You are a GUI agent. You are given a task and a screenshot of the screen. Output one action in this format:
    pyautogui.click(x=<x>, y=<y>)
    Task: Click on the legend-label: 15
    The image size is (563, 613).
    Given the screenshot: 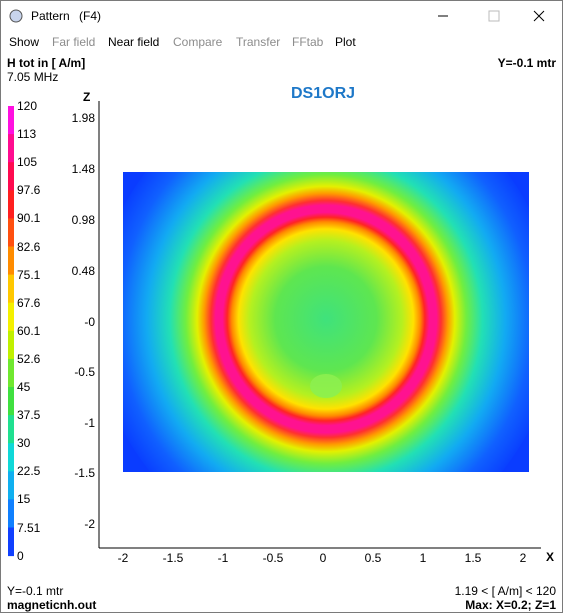 What is the action you would take?
    pyautogui.click(x=24, y=499)
    